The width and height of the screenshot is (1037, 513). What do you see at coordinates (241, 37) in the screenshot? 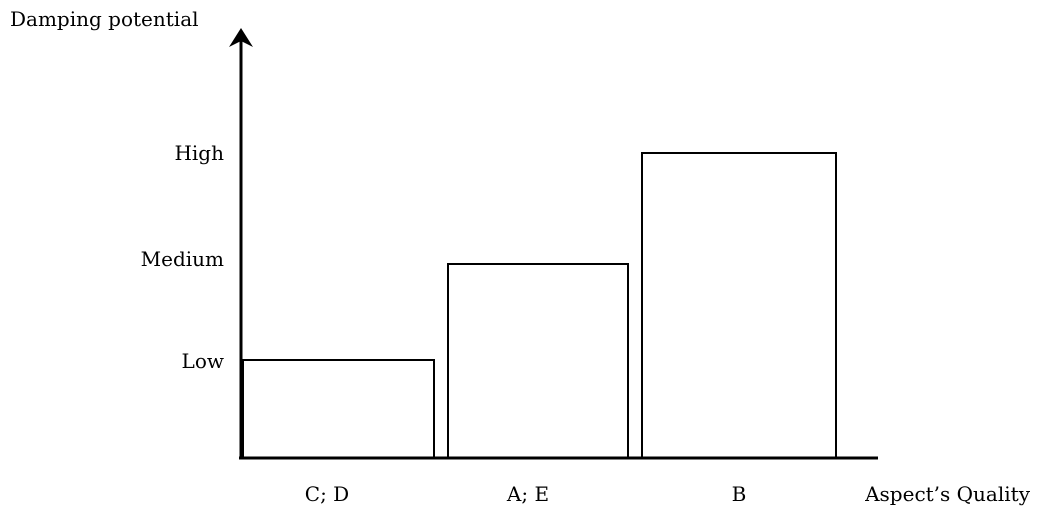
I see `y-axis-arrowhead` at bounding box center [241, 37].